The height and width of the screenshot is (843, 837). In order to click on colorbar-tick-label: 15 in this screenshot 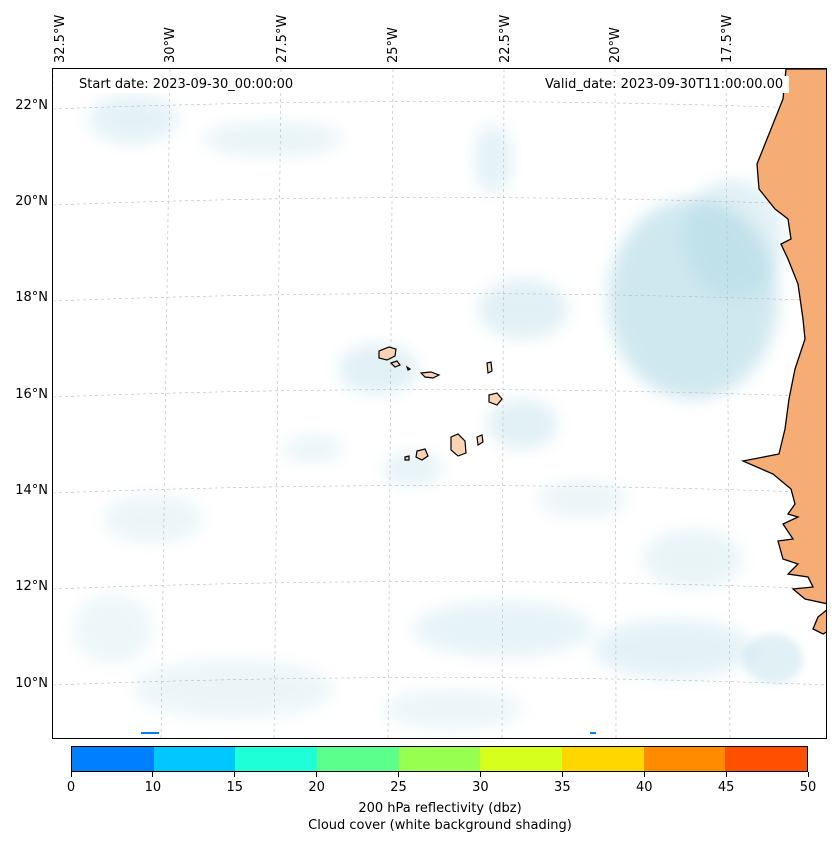, I will do `click(235, 787)`.